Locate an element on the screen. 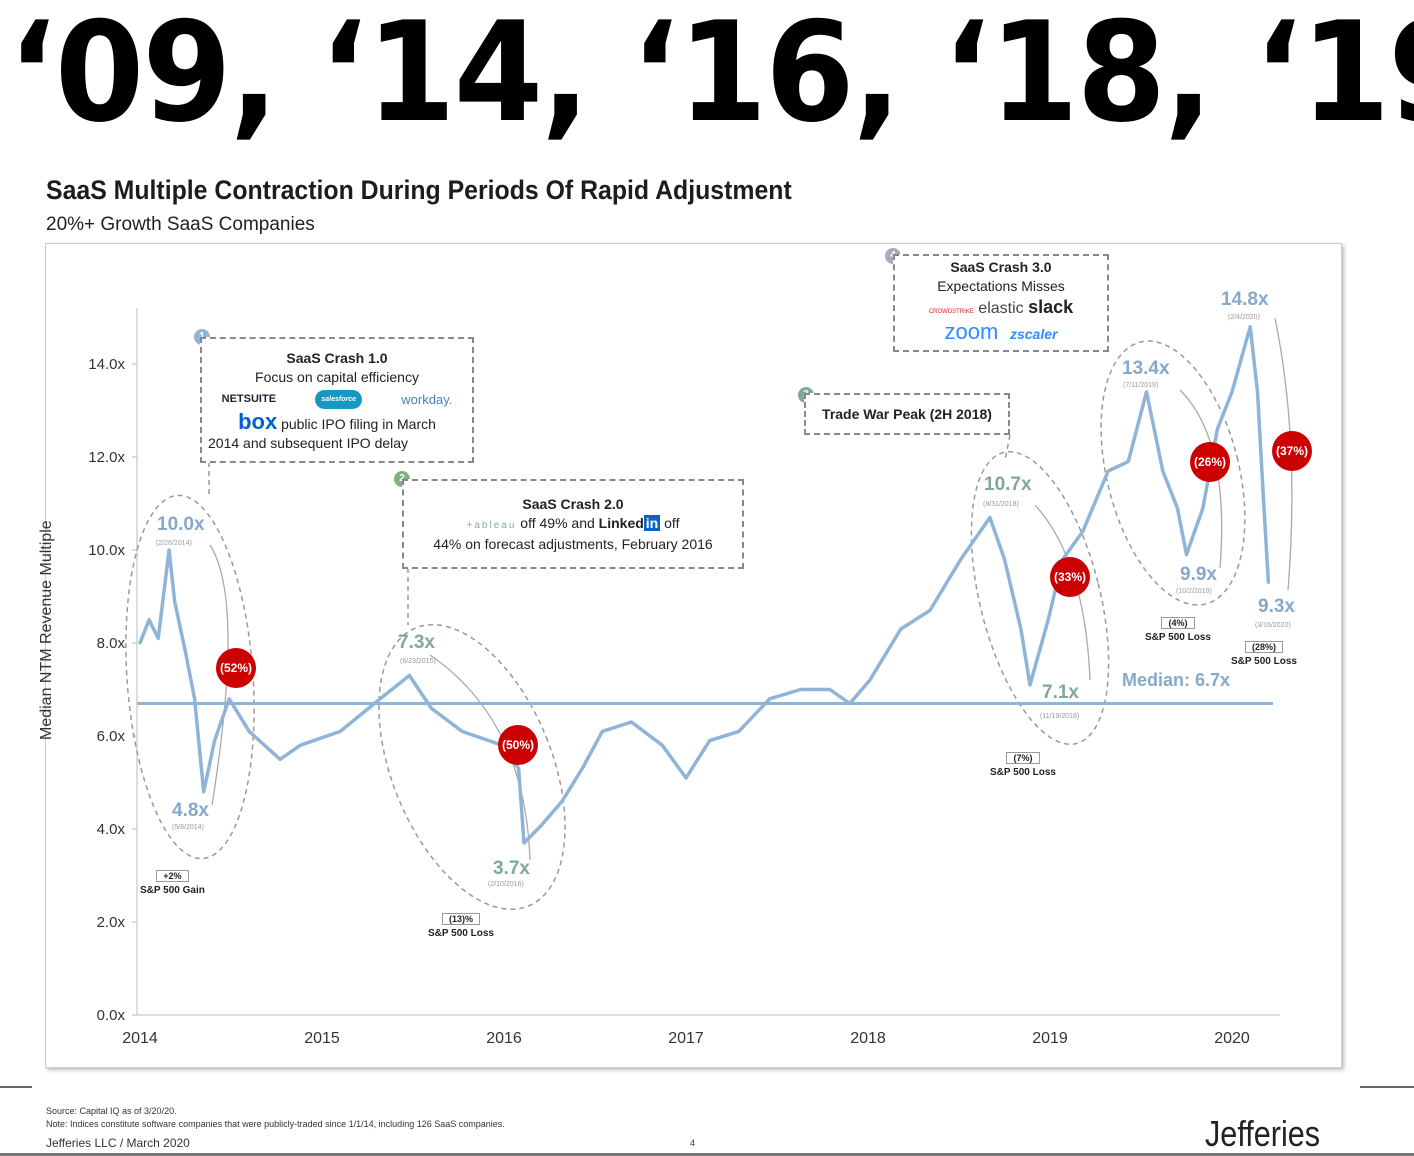 The width and height of the screenshot is (1414, 1156). elastic-logo: elastic is located at coordinates (1001, 308).